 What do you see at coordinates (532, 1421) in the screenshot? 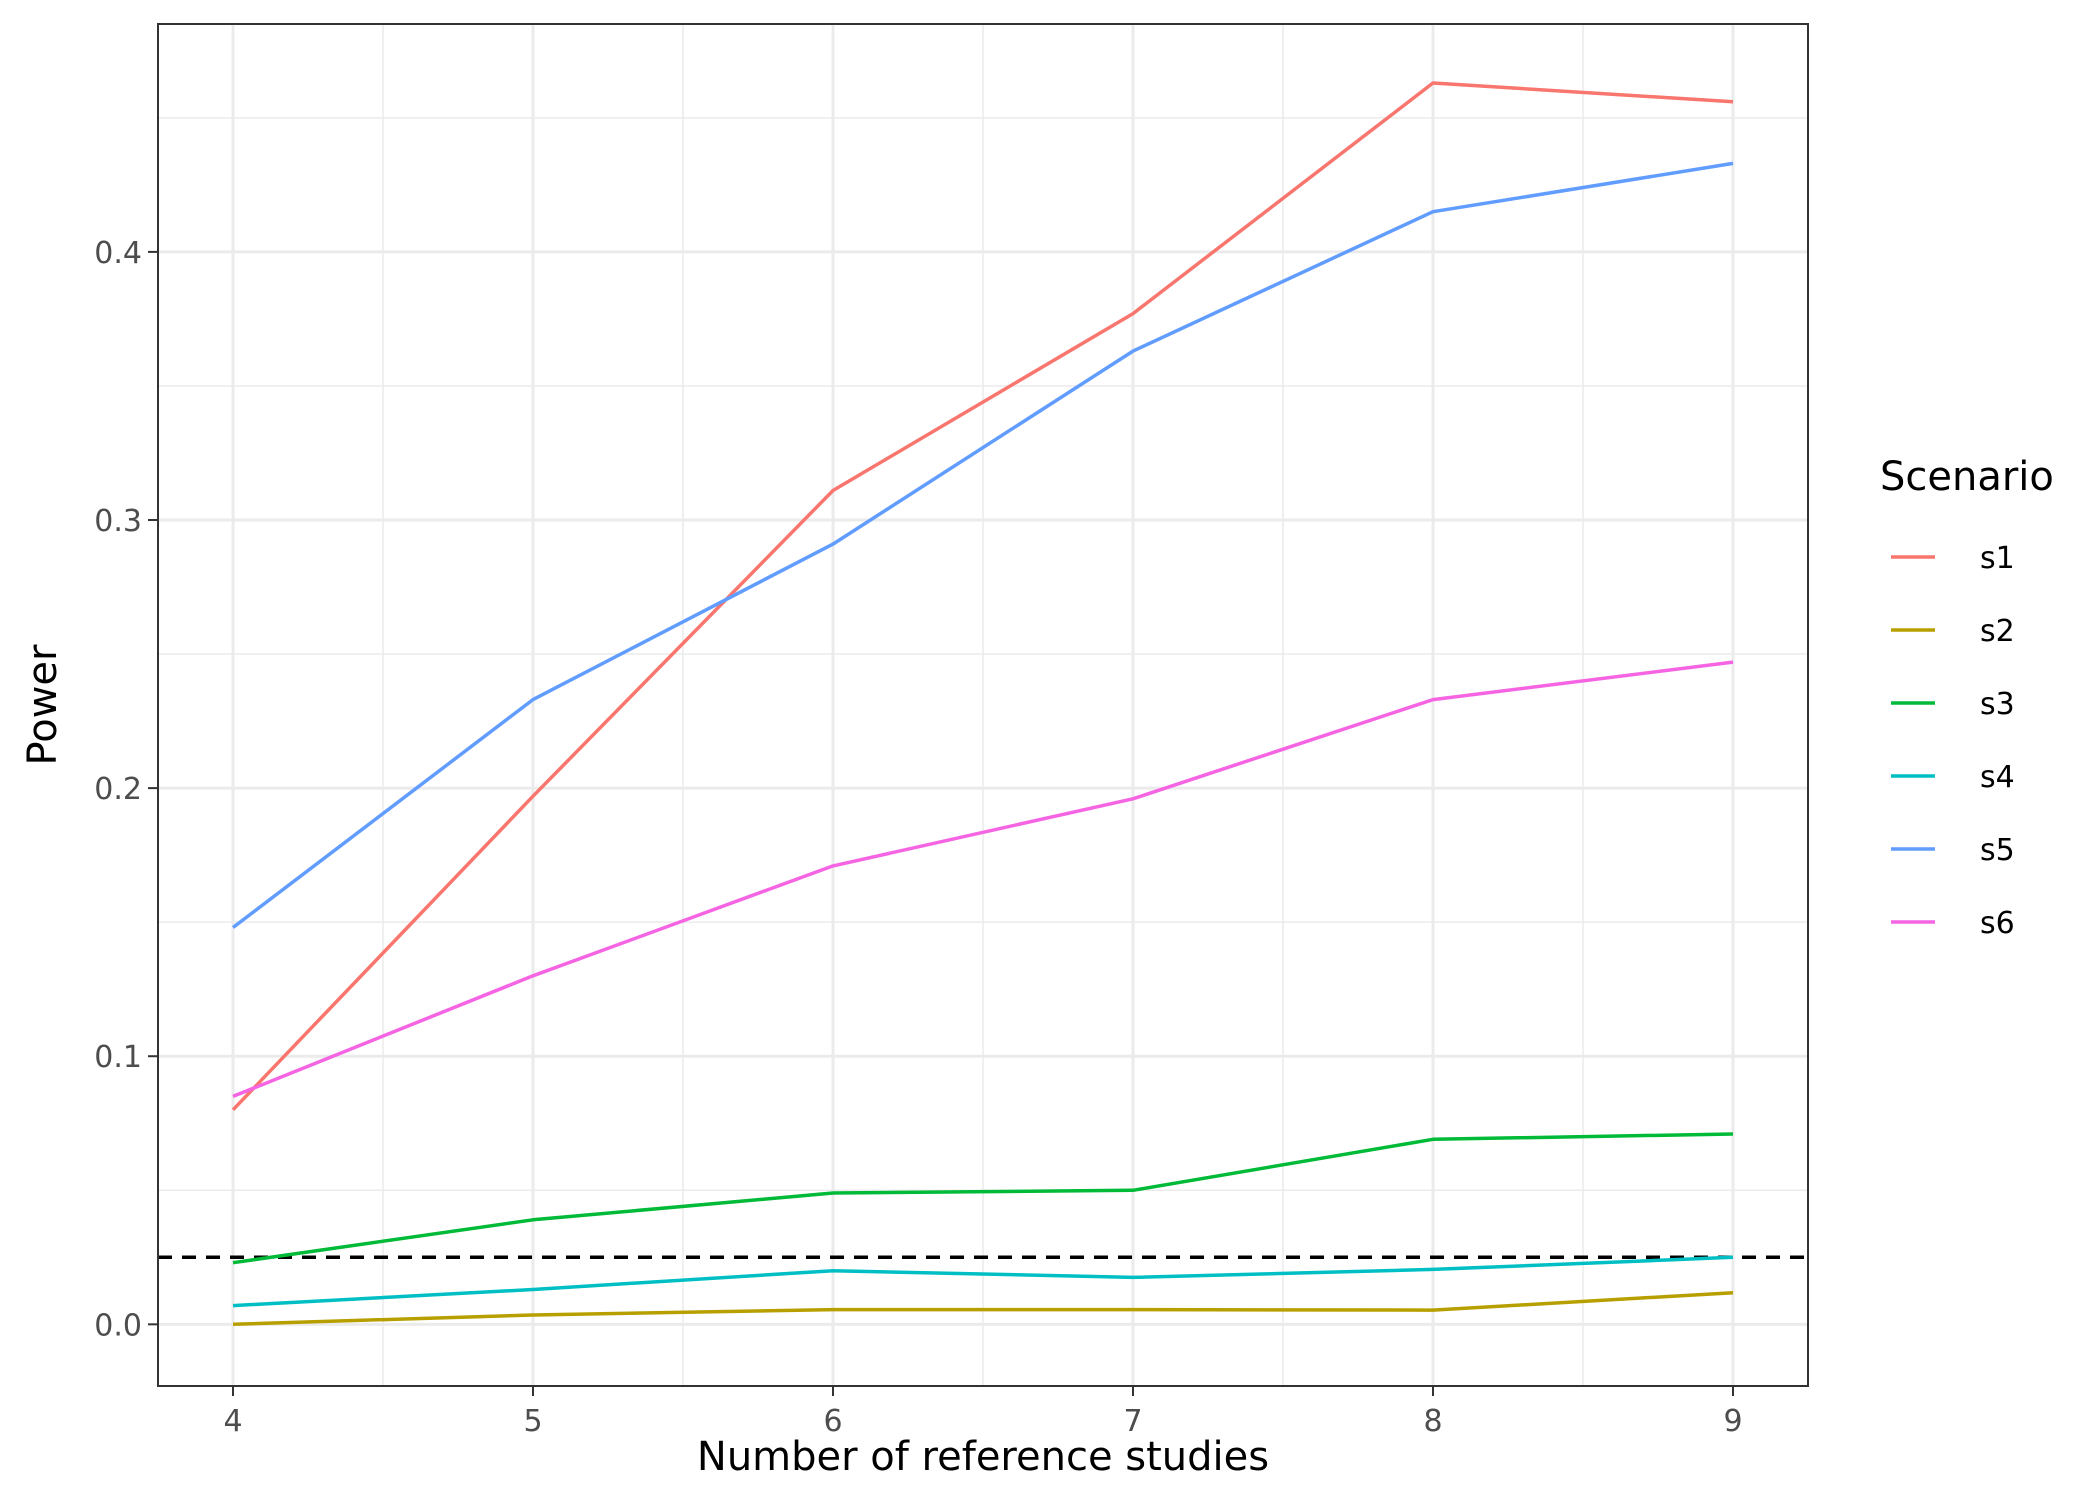
I see `x-tick-label: 5` at bounding box center [532, 1421].